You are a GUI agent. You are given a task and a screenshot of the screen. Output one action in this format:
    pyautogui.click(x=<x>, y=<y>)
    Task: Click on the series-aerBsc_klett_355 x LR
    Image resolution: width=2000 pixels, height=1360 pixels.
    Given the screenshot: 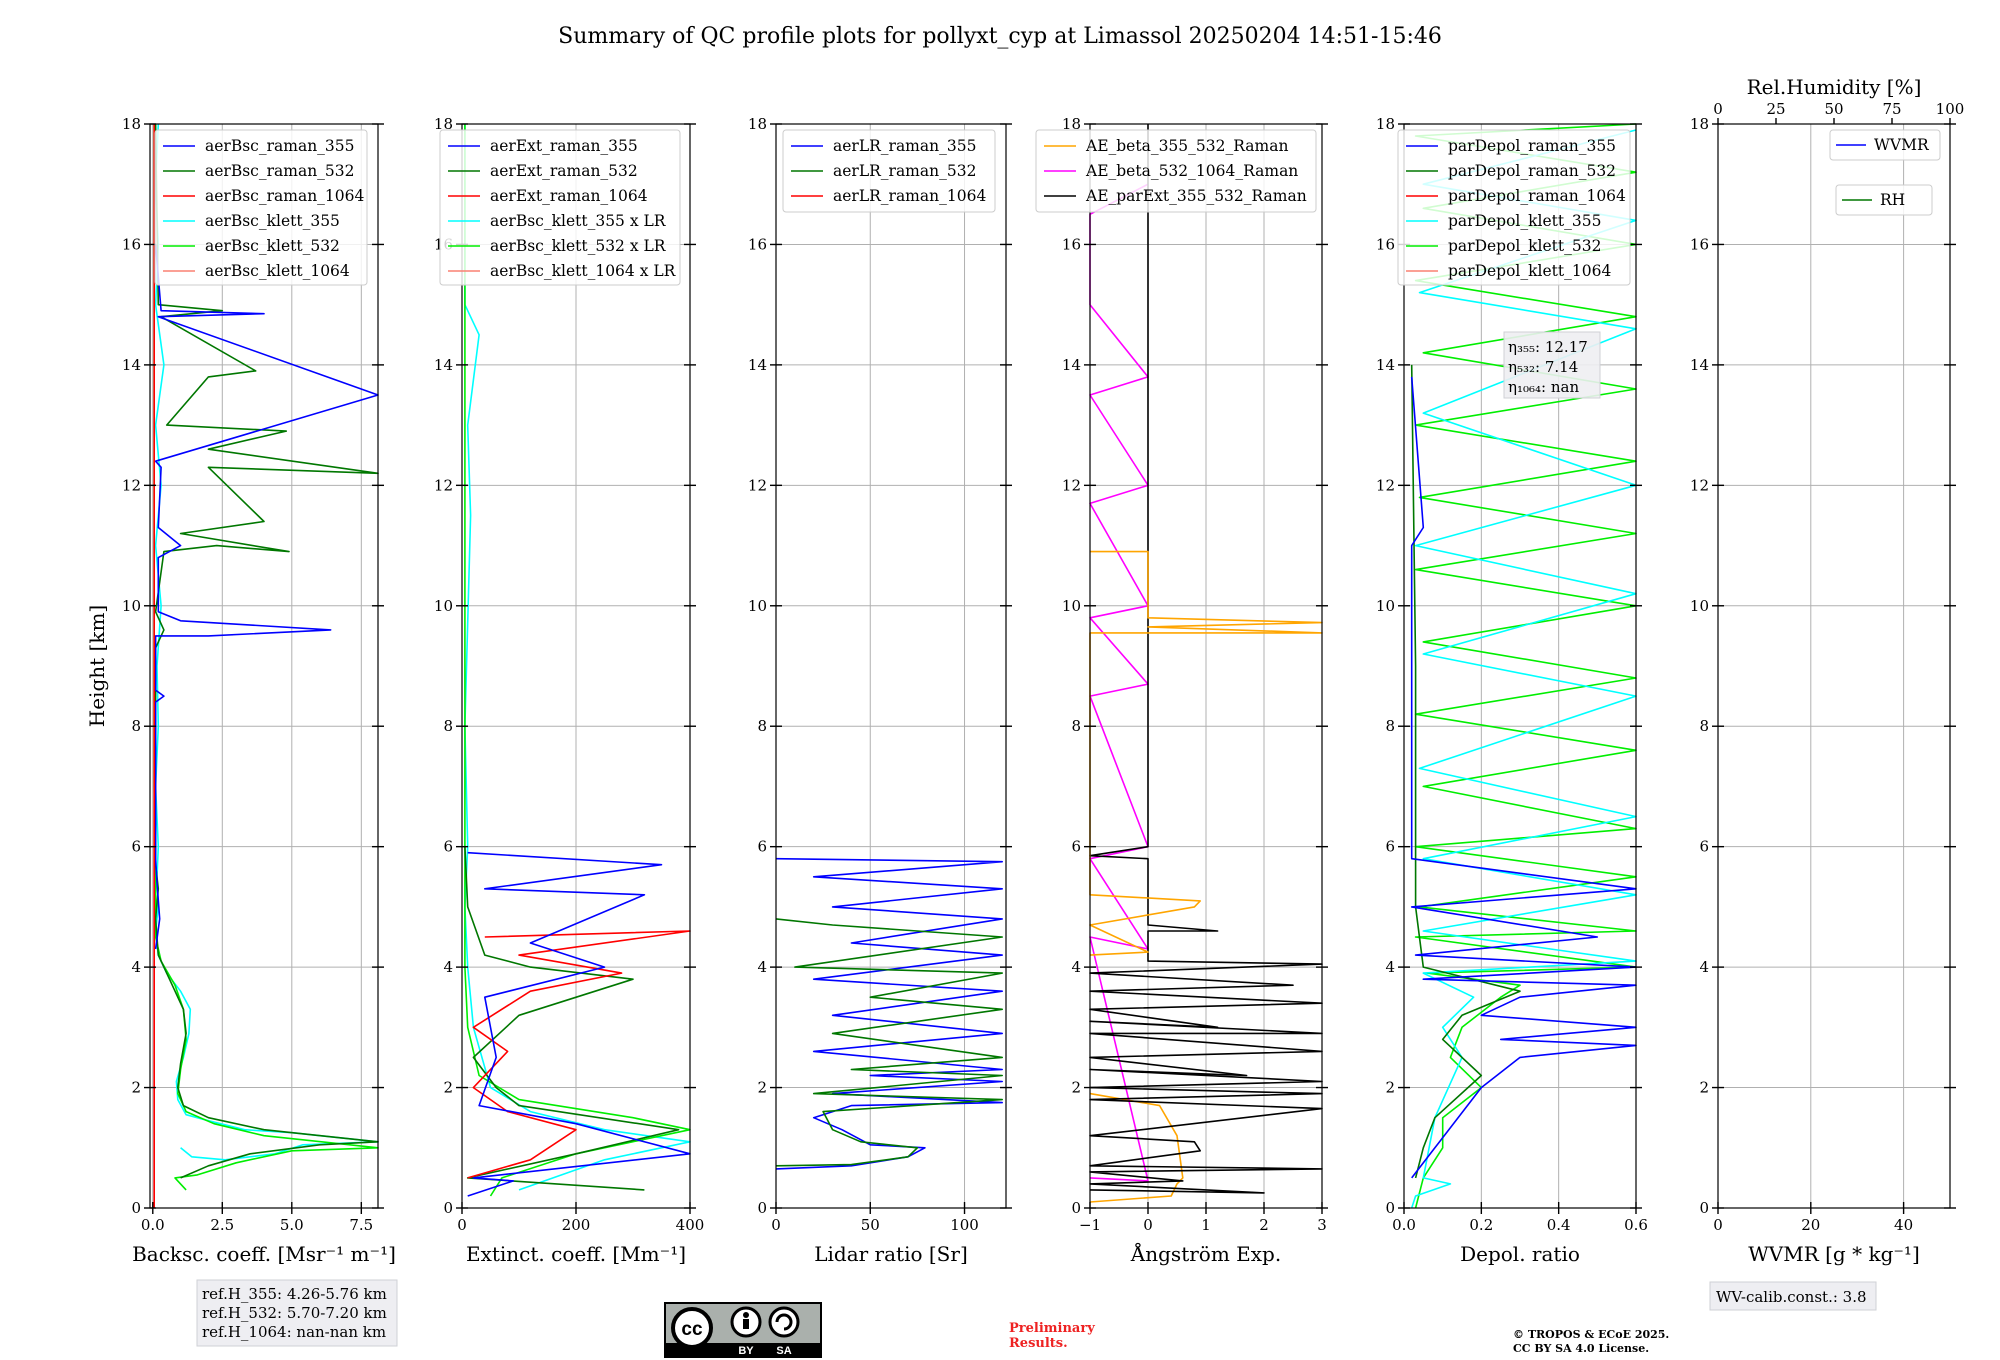 What is the action you would take?
    pyautogui.click(x=577, y=657)
    